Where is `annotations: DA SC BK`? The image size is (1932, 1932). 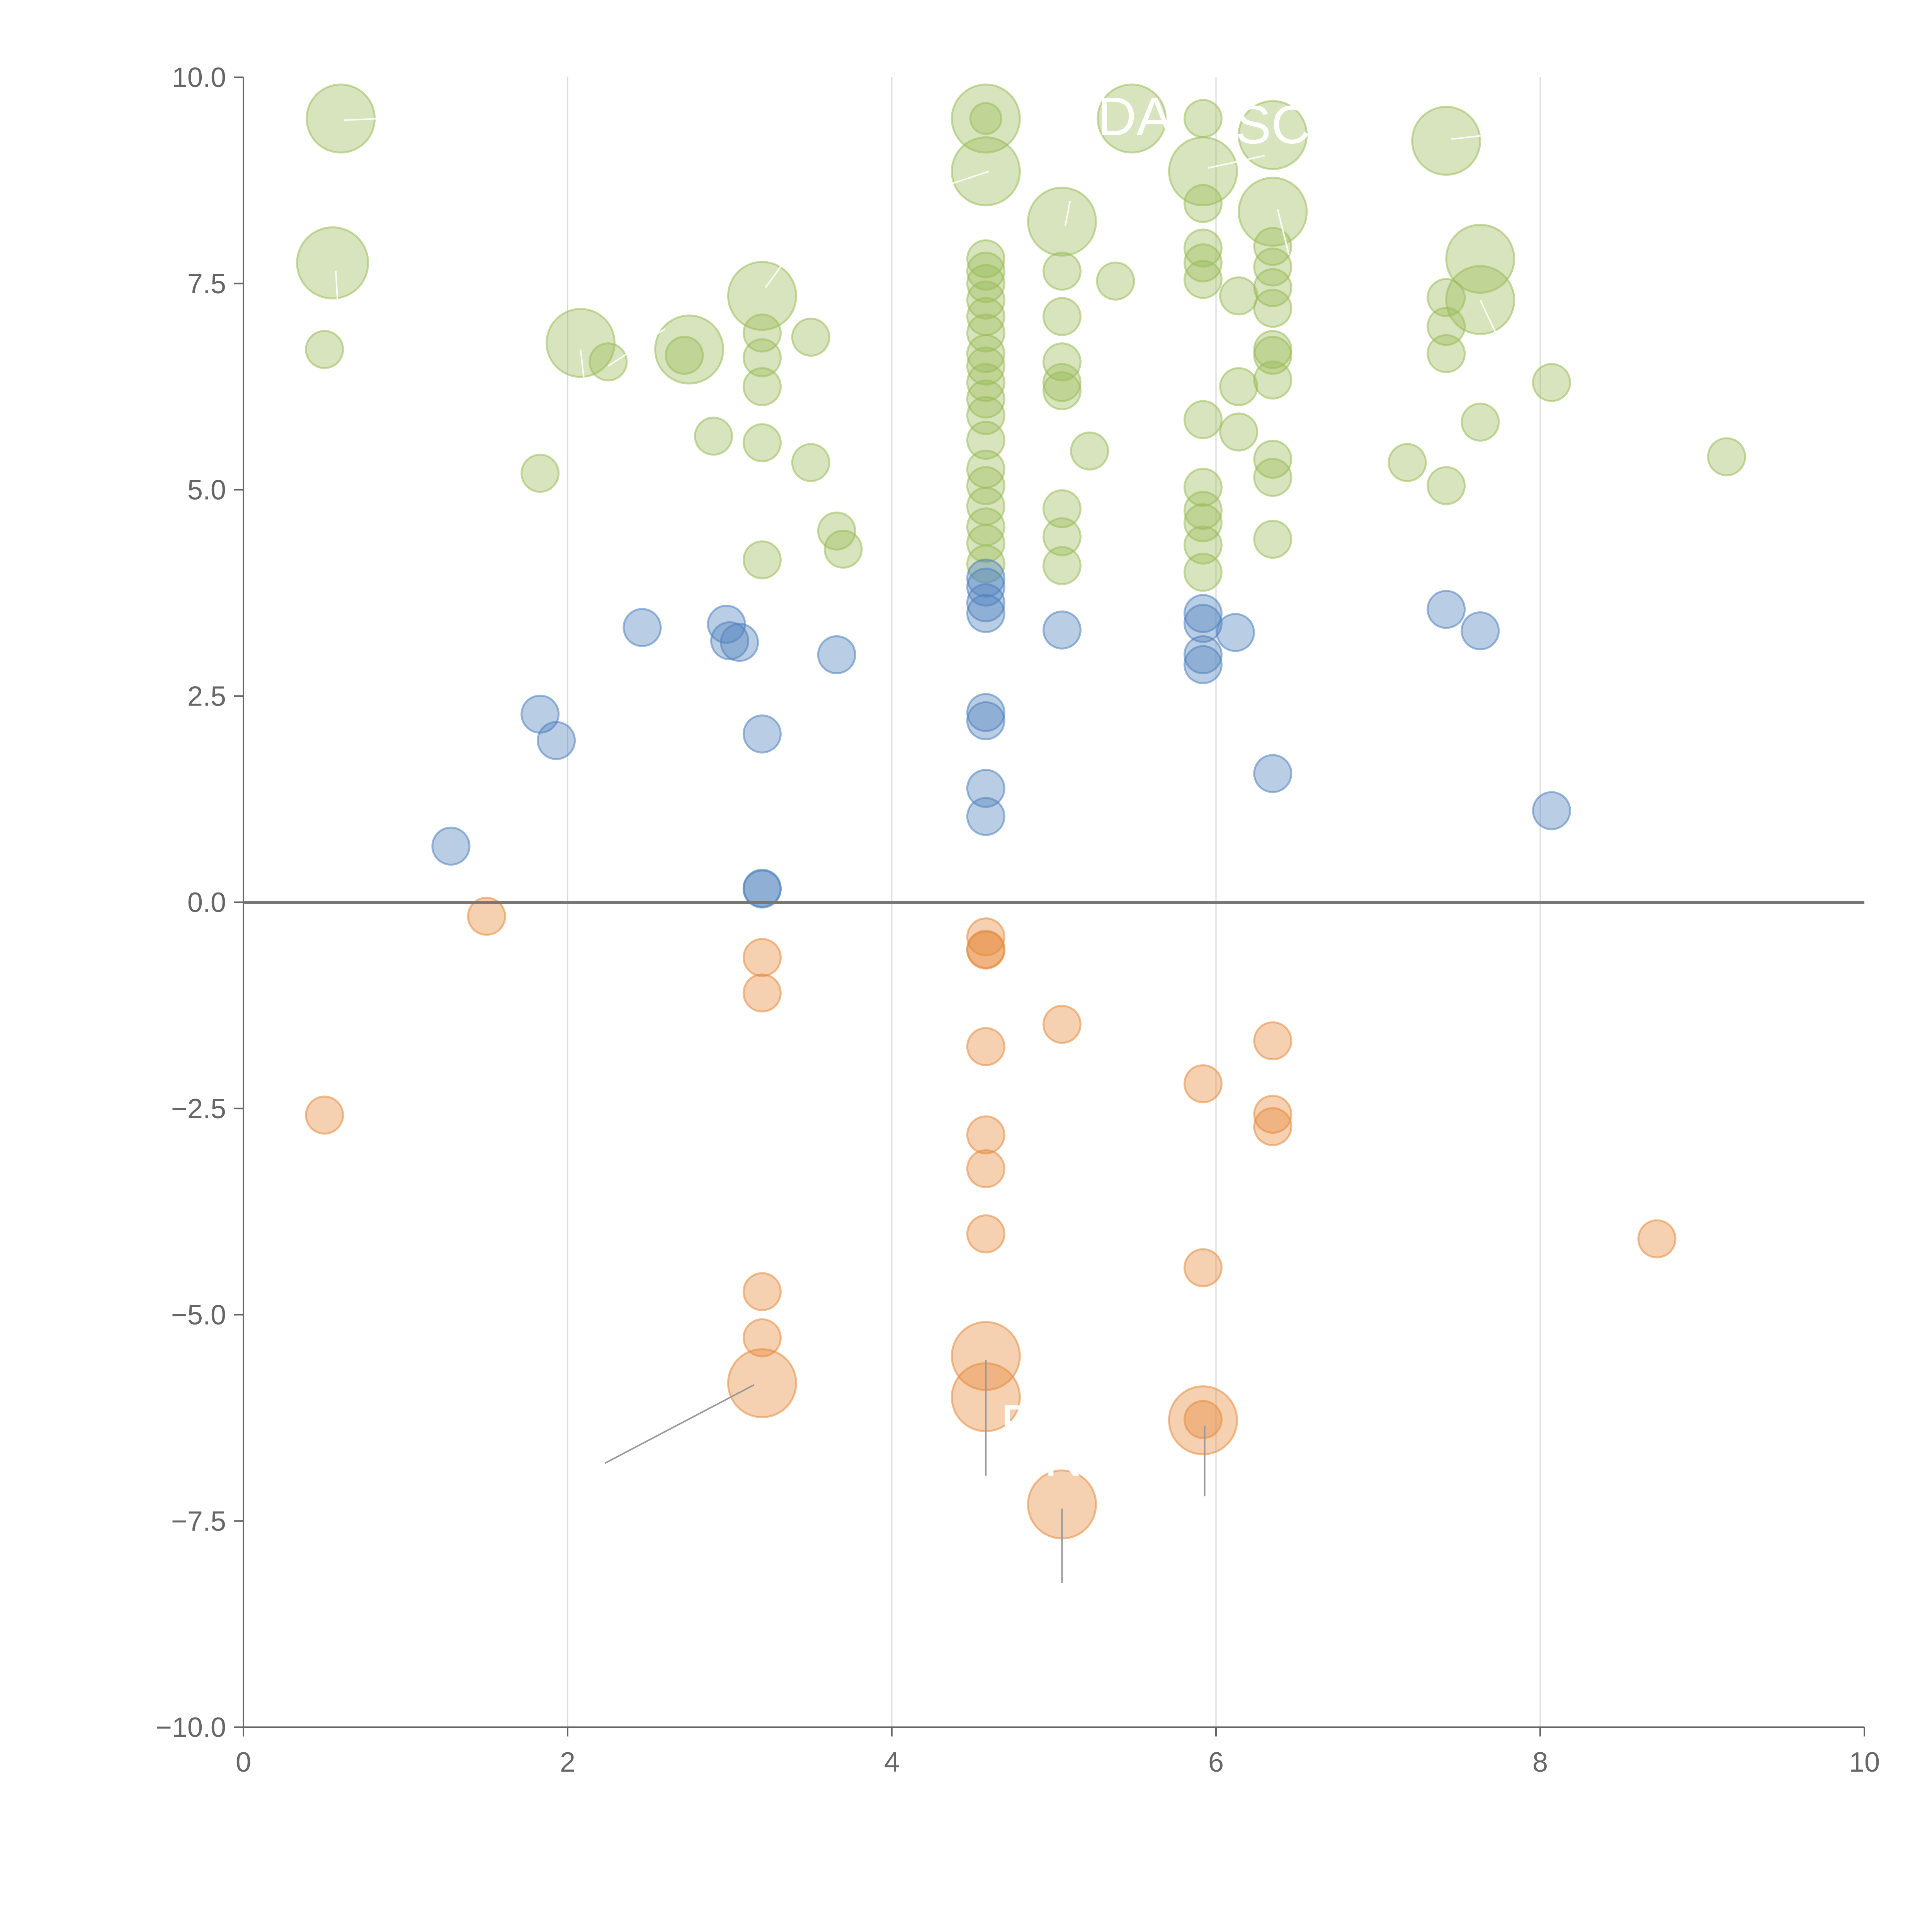
annotations: DA SC BK is located at coordinates (1156, 787).